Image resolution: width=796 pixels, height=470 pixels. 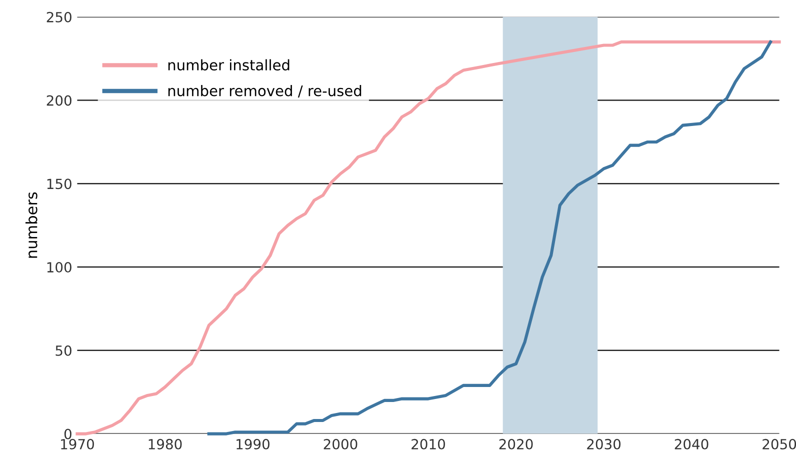 What do you see at coordinates (341, 444) in the screenshot?
I see `x-tick-label: 2000` at bounding box center [341, 444].